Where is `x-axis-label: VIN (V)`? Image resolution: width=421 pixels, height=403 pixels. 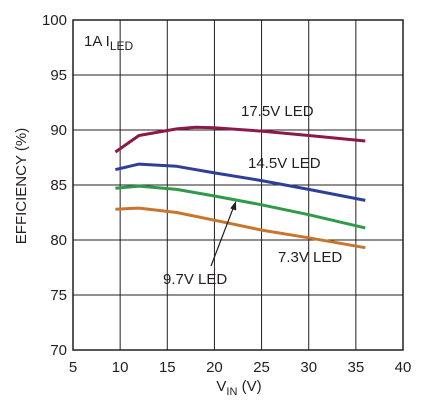 x-axis-label: VIN (V) is located at coordinates (238, 388).